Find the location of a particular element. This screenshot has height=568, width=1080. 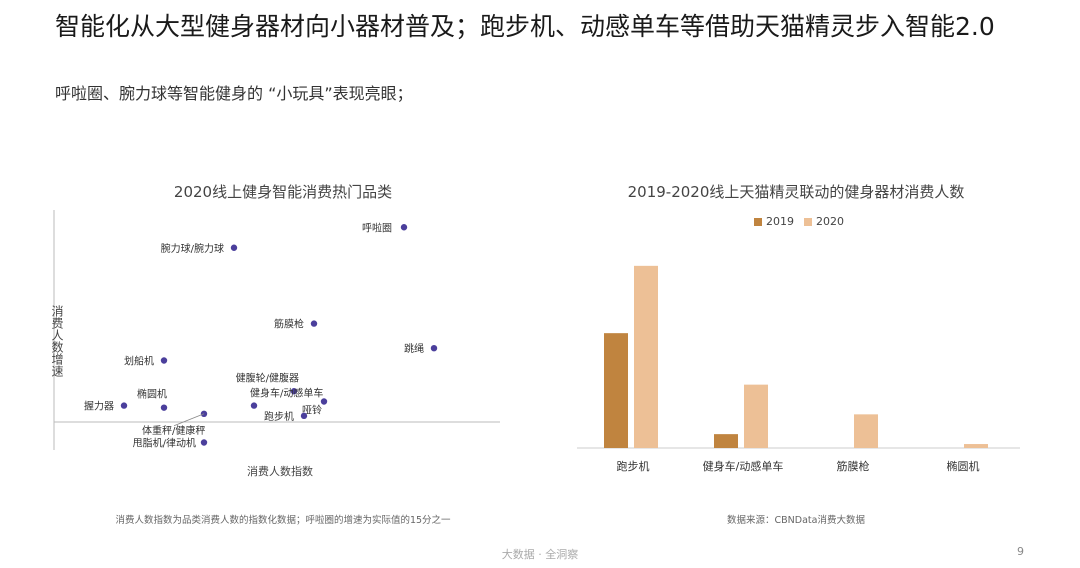

scatter-point-label-10: 哑铃 is located at coordinates (312, 410).